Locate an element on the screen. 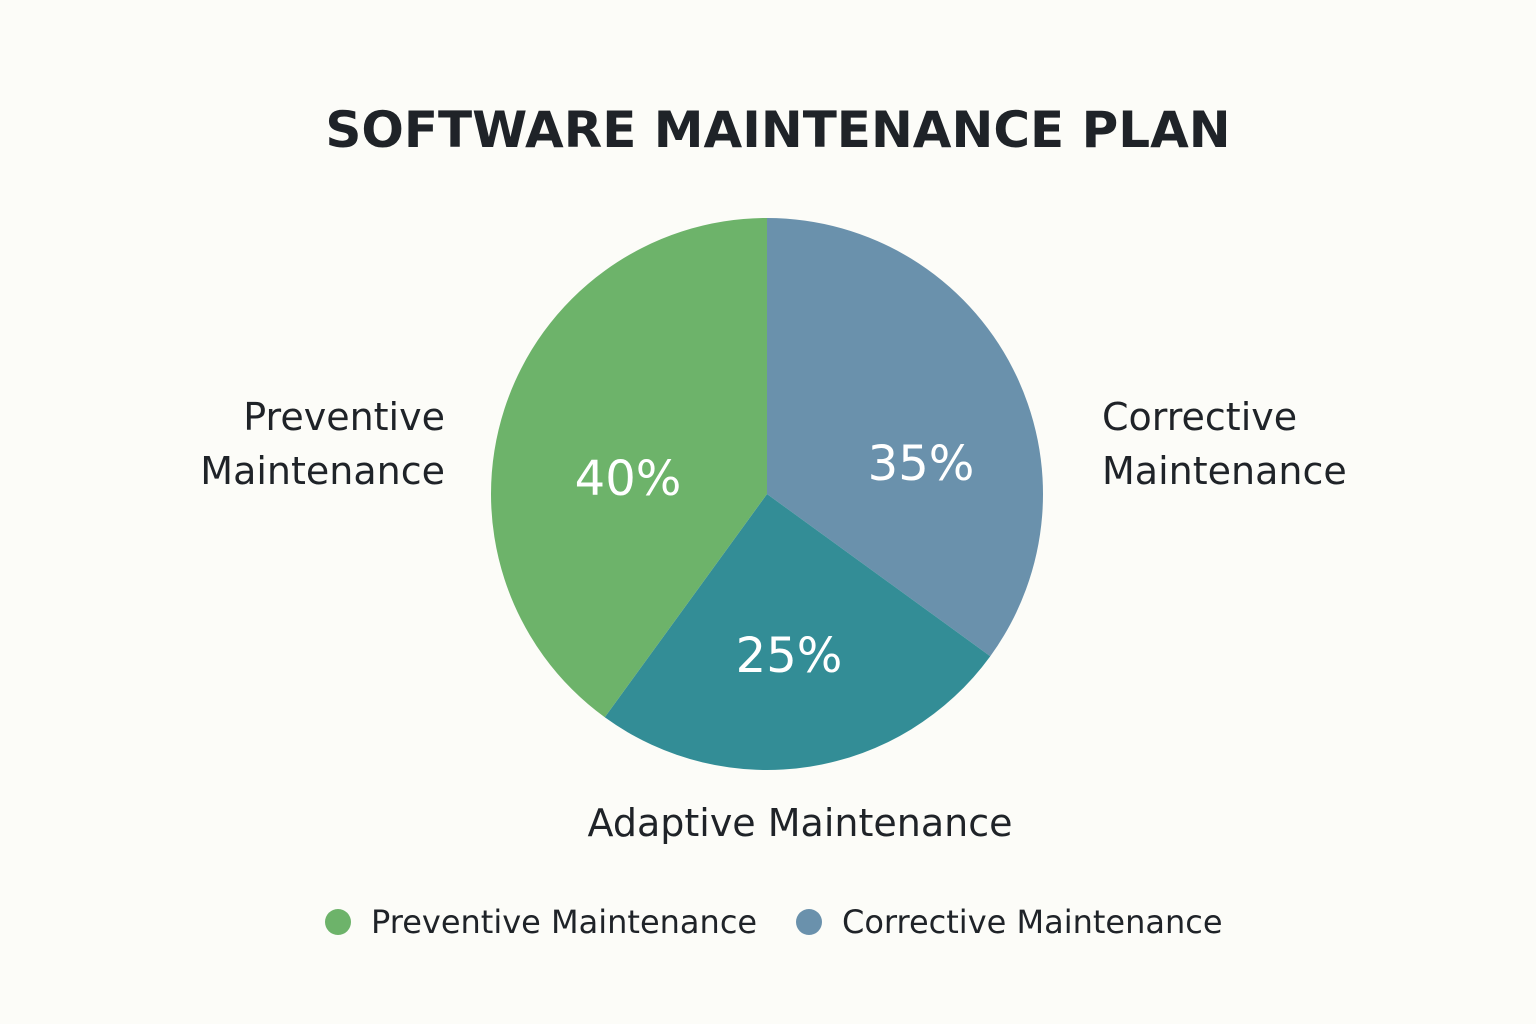 This screenshot has width=1536, height=1024. pie-slice-corrective-maintenance is located at coordinates (905, 437).